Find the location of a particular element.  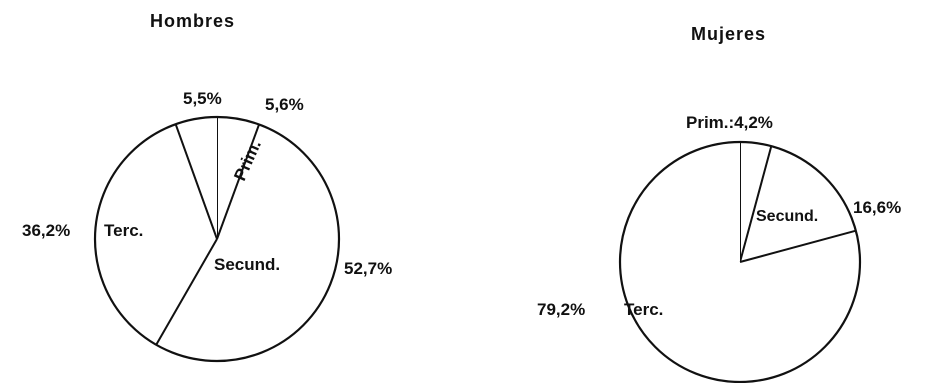

chart-title-mujeres: Mujeres is located at coordinates (728, 34).